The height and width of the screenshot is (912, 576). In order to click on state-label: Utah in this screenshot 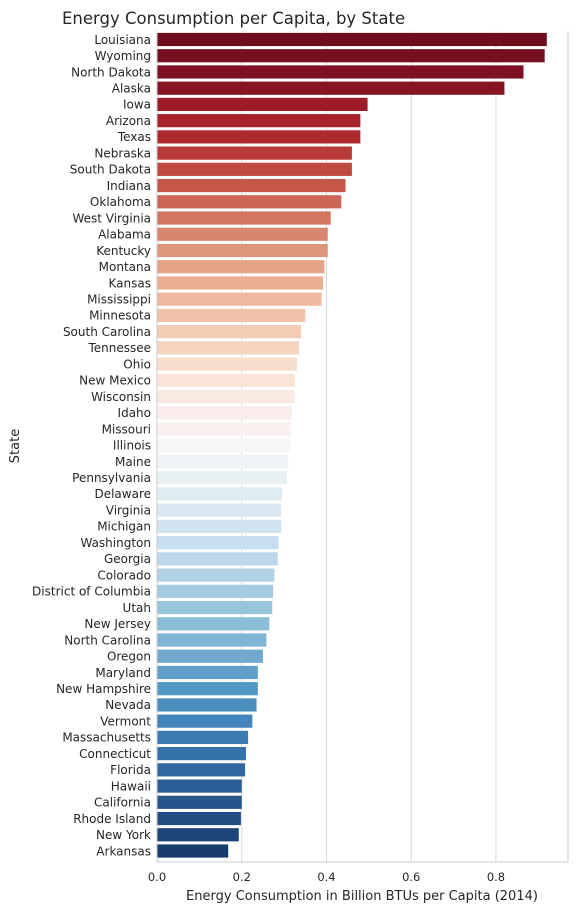, I will do `click(137, 608)`.